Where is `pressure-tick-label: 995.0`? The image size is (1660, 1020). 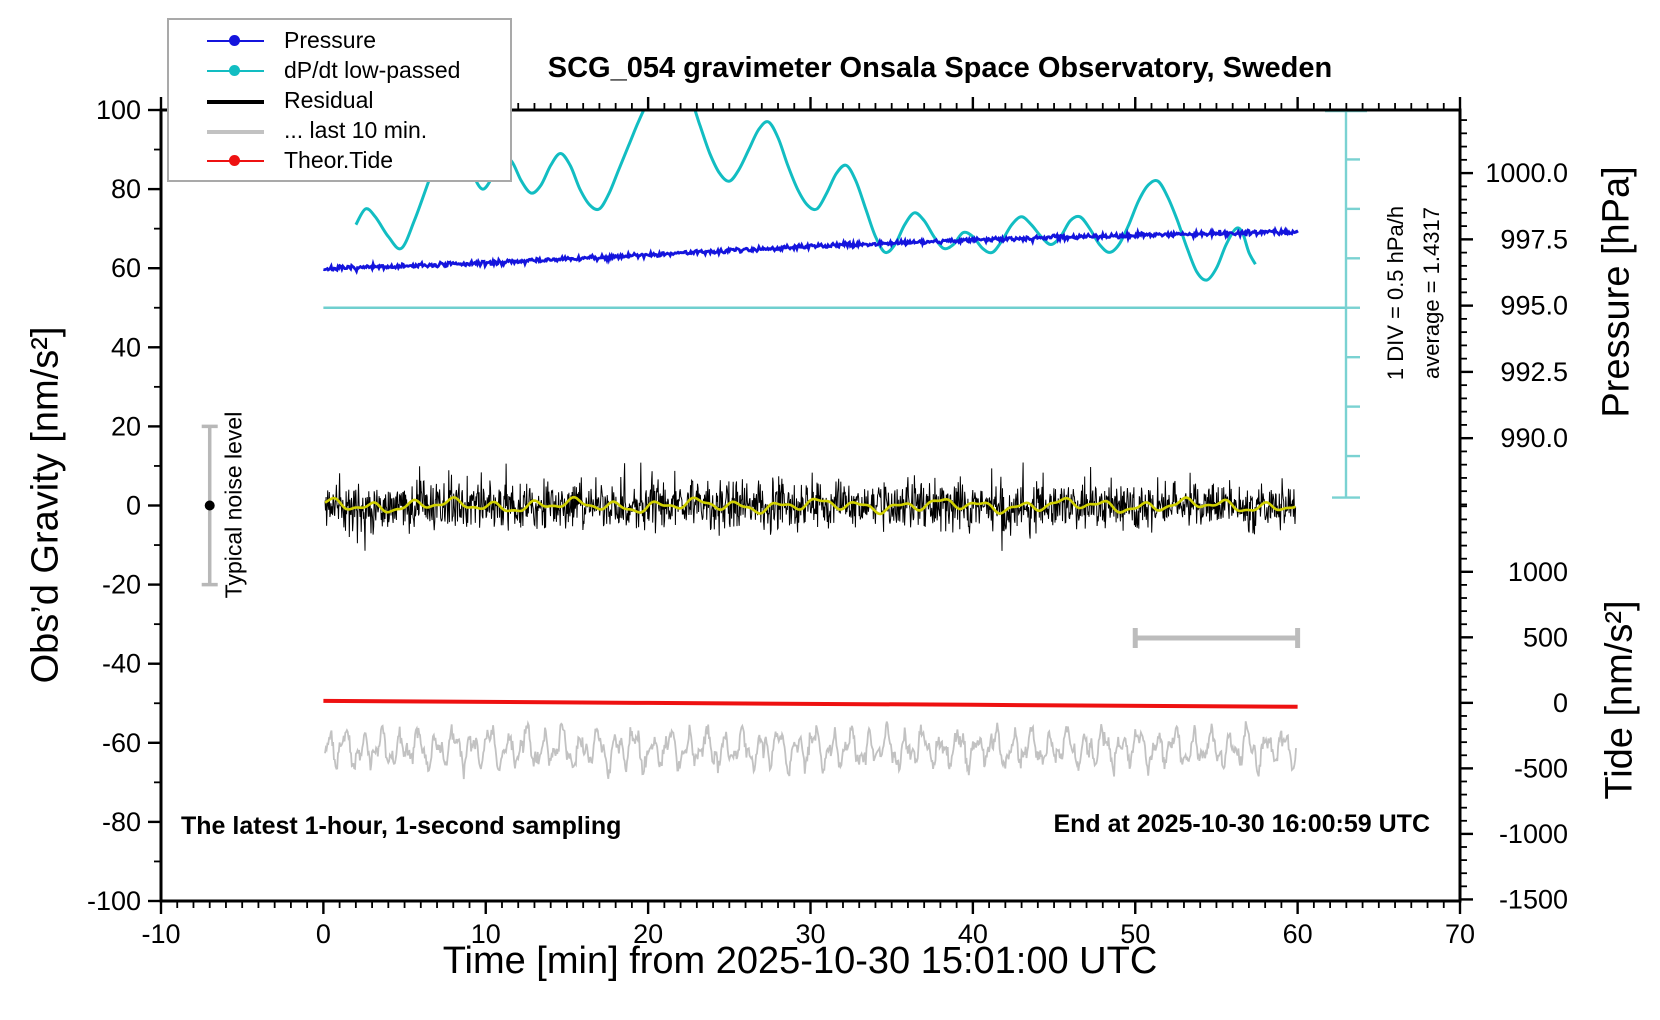
pressure-tick-label: 995.0 is located at coordinates (1534, 306).